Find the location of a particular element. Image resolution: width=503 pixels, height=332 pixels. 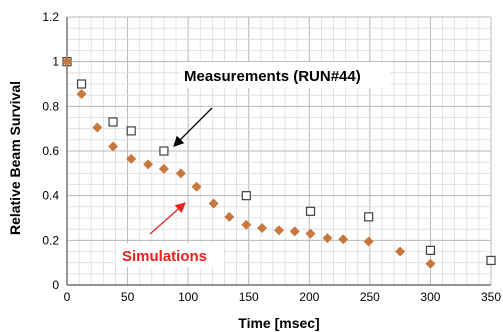

y-tick-label: 0.2 is located at coordinates (50, 240).